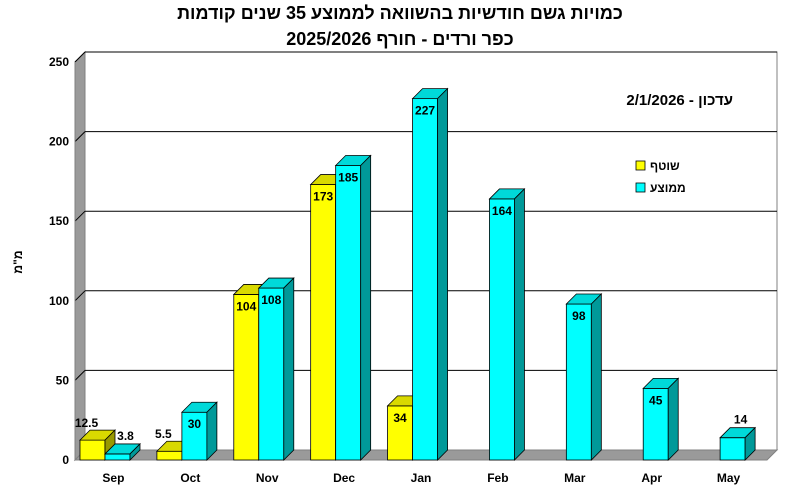 The width and height of the screenshot is (800, 495). I want to click on data-label: 45, so click(656, 400).